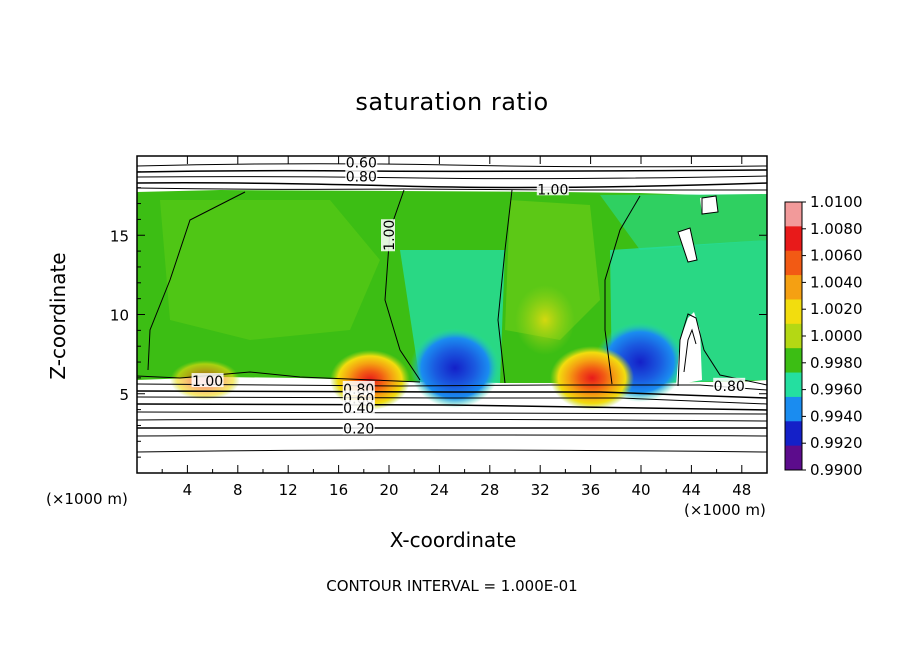 This screenshot has width=904, height=654. I want to click on y-tick-label: 5, so click(124, 395).